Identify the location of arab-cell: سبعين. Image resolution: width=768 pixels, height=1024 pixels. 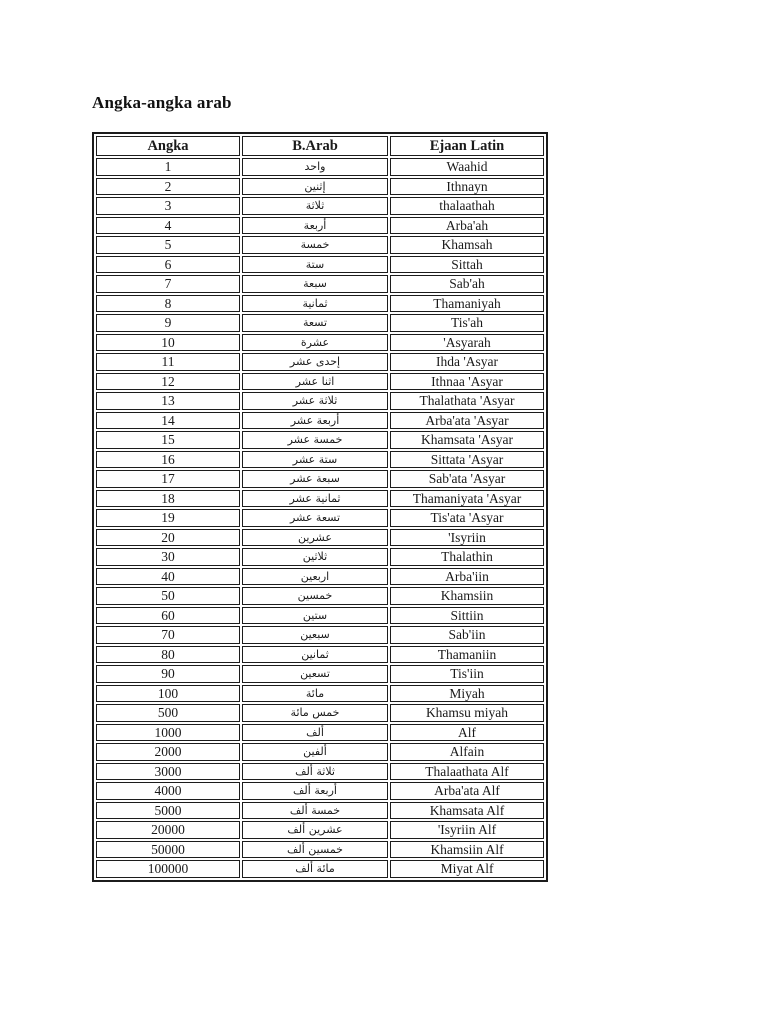
(315, 635).